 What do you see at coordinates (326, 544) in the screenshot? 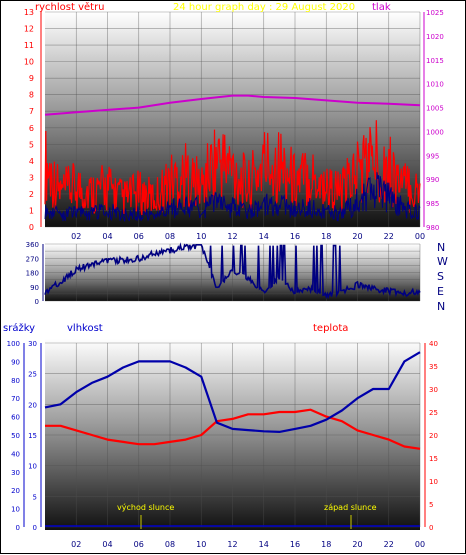
I see `humidity-x-tick-label: 18` at bounding box center [326, 544].